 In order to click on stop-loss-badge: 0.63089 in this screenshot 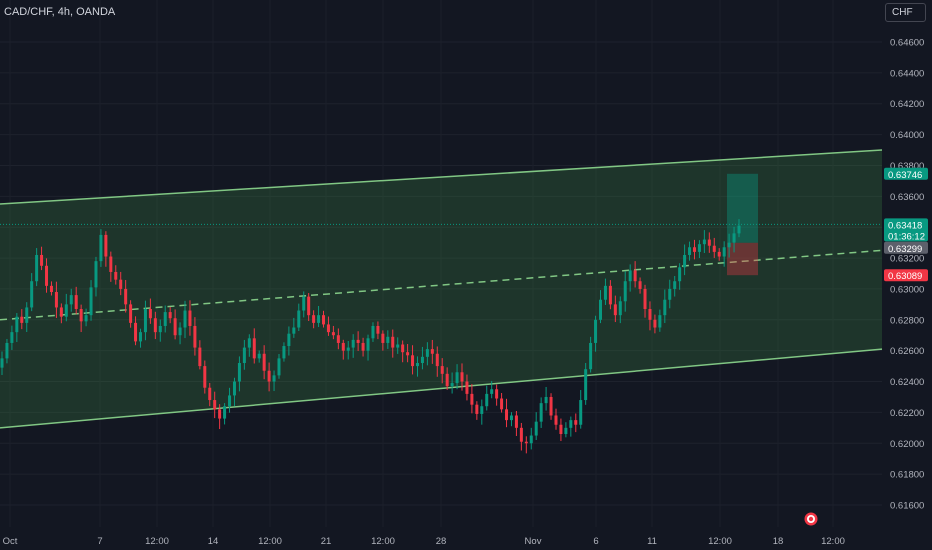, I will do `click(906, 275)`.